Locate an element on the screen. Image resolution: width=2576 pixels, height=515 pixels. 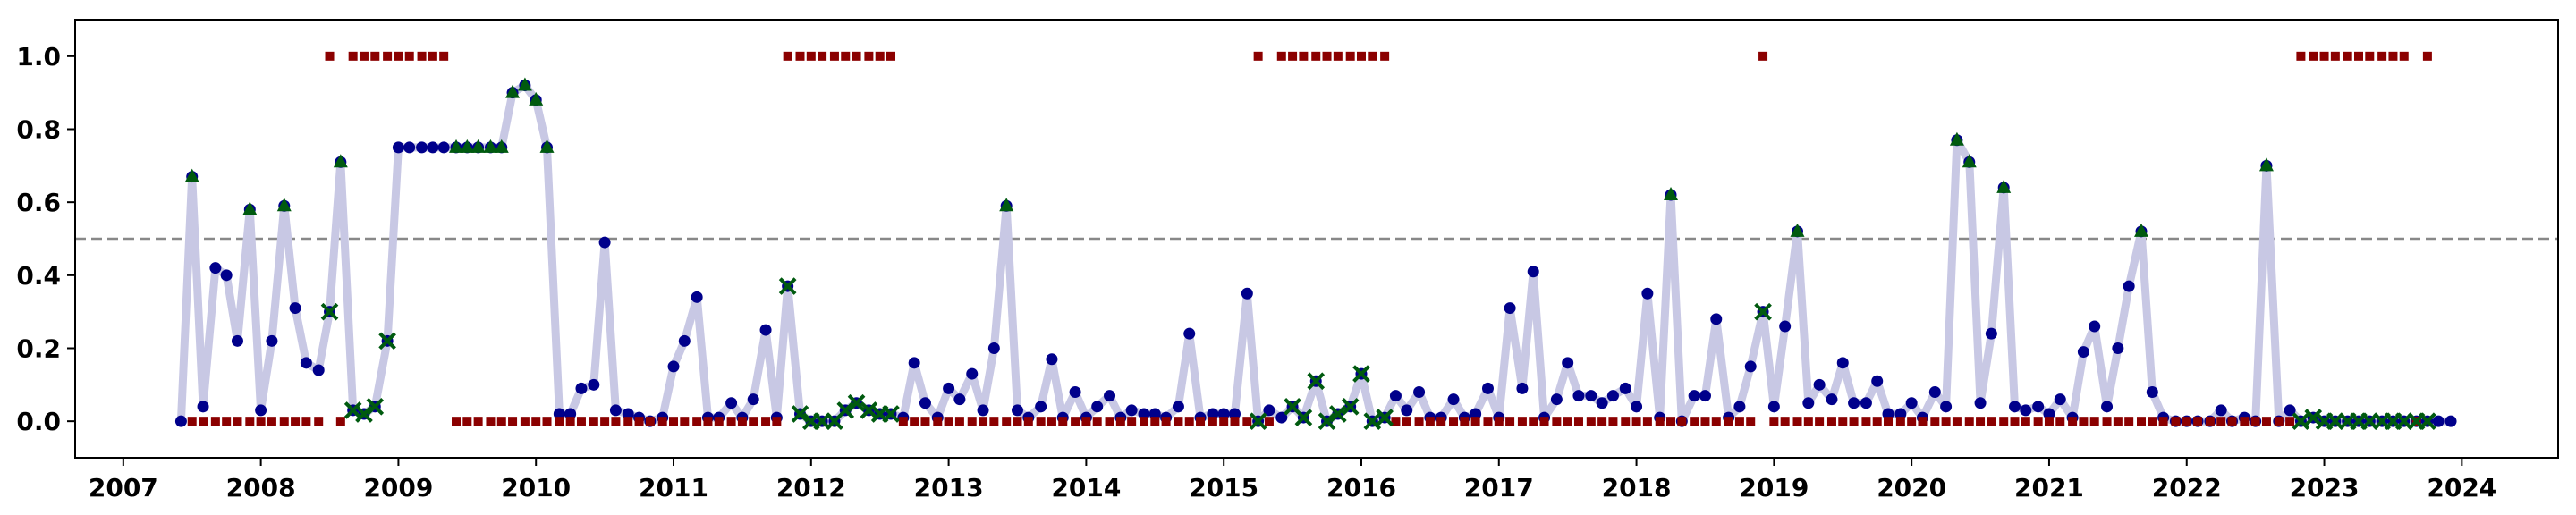
x-tick-label: 2013 is located at coordinates (949, 488).